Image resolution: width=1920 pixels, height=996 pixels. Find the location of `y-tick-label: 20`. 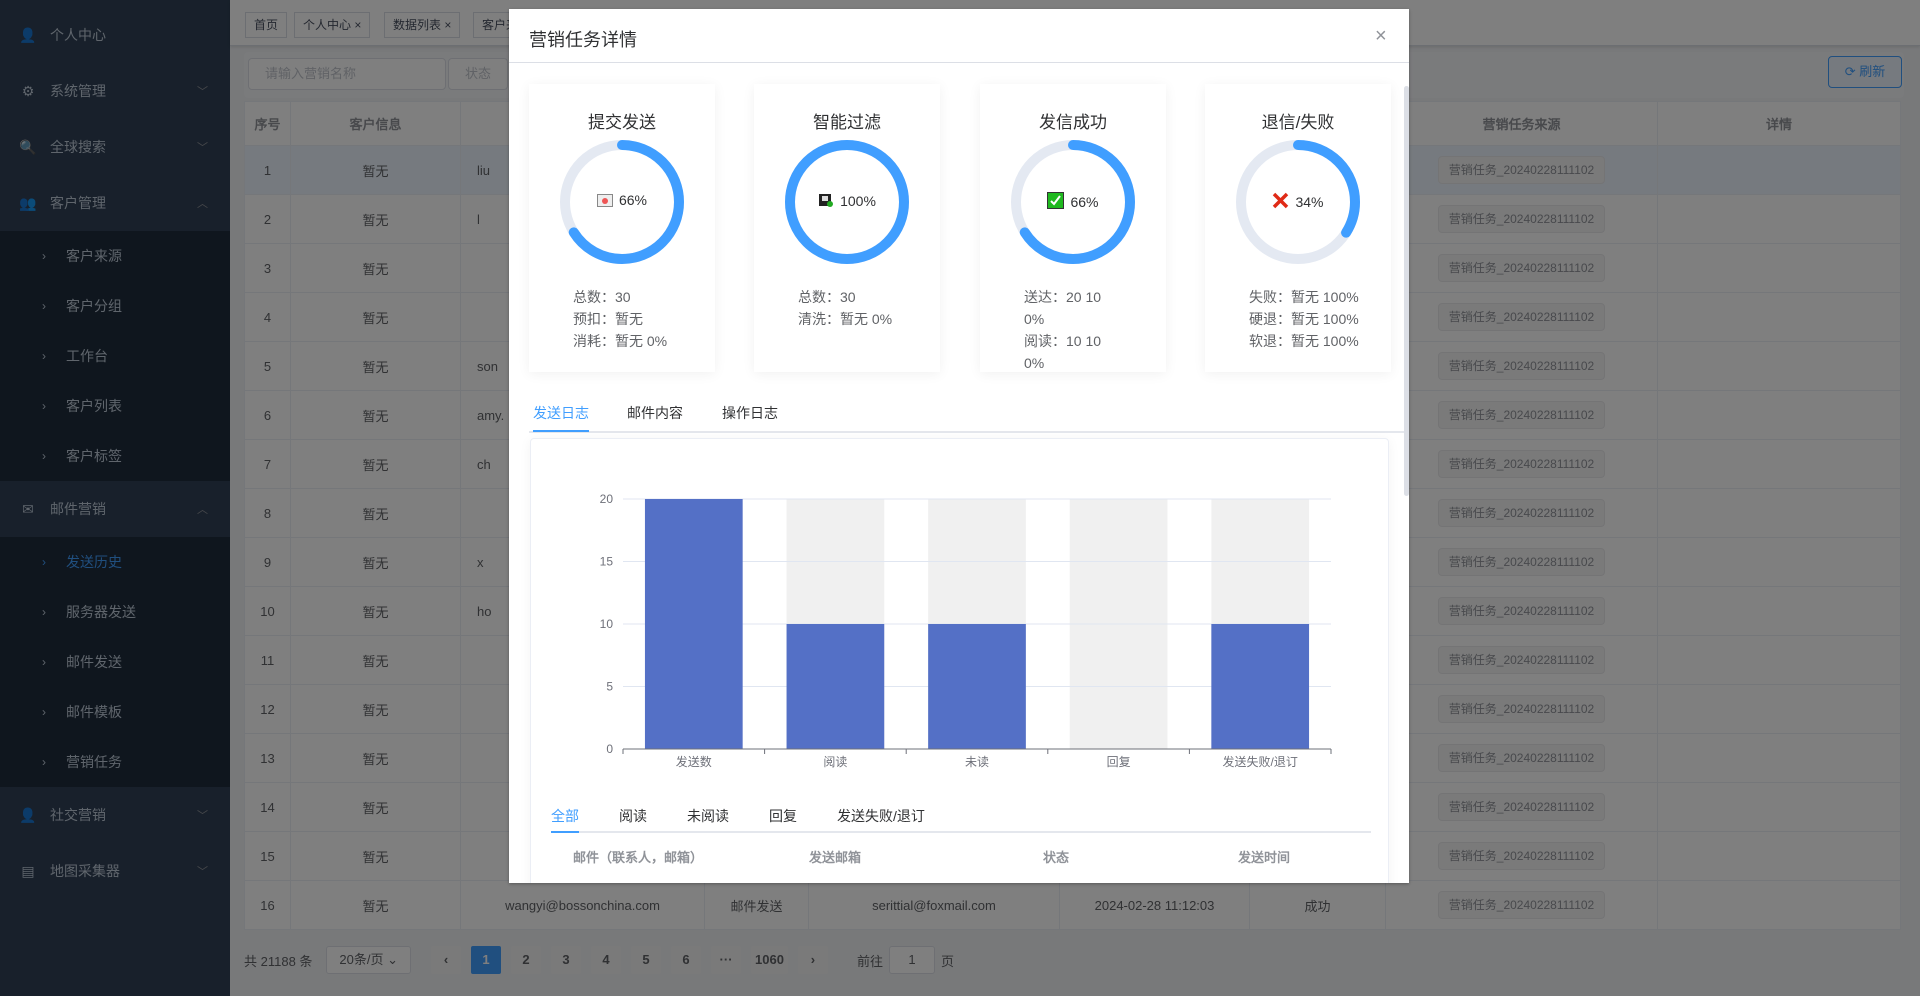

y-tick-label: 20 is located at coordinates (607, 499).